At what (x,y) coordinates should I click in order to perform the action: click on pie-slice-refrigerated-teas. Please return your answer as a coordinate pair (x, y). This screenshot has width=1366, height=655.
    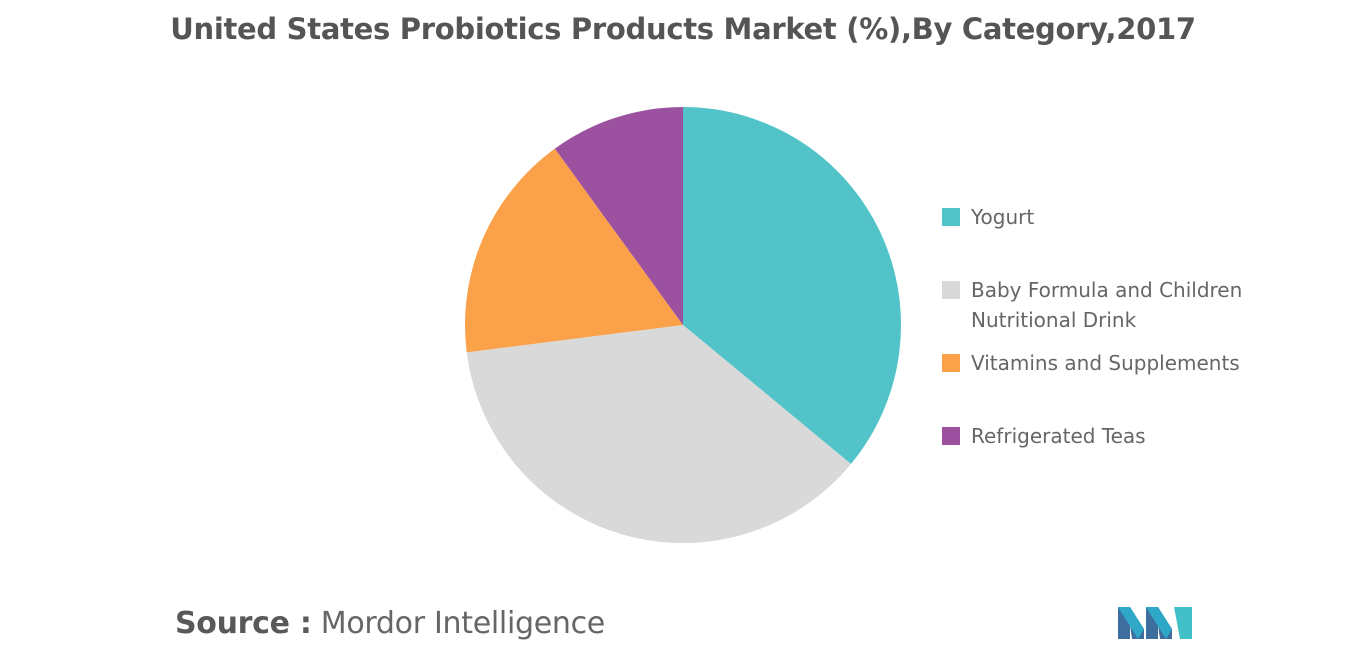
    Looking at the image, I should click on (618, 215).